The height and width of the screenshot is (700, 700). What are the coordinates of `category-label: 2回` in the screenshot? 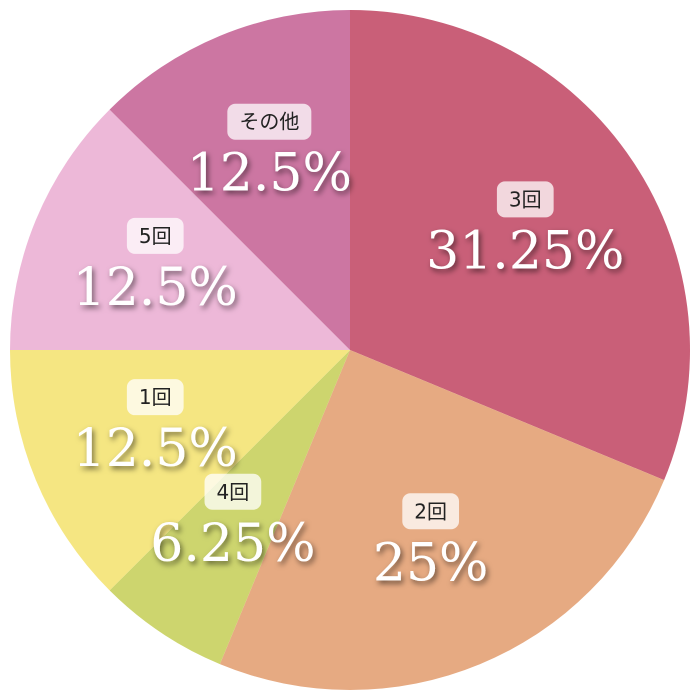 It's located at (430, 511).